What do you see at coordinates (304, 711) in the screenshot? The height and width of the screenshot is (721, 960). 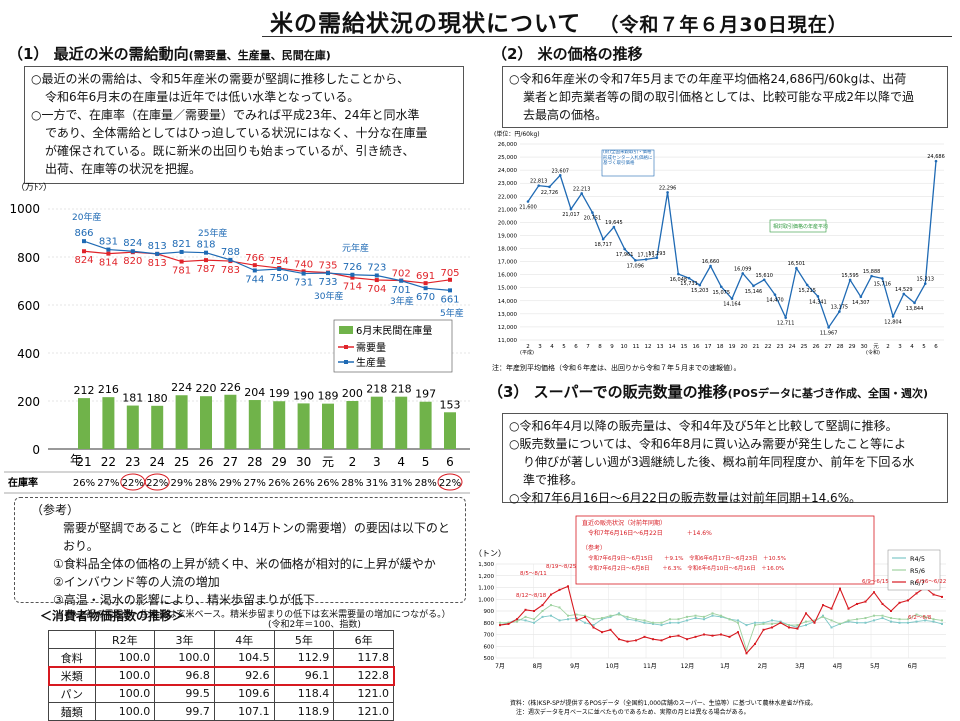 I see `cpi-cell: 118.9` at bounding box center [304, 711].